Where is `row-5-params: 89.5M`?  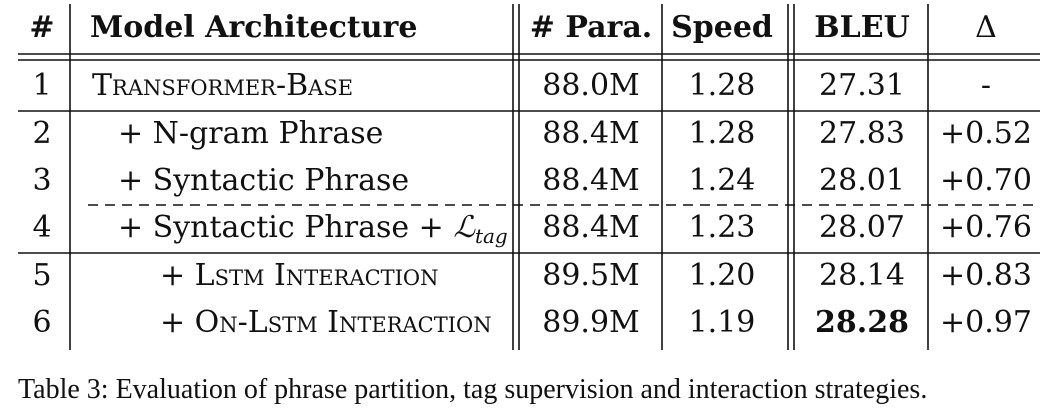
row-5-params: 89.5M is located at coordinates (591, 275).